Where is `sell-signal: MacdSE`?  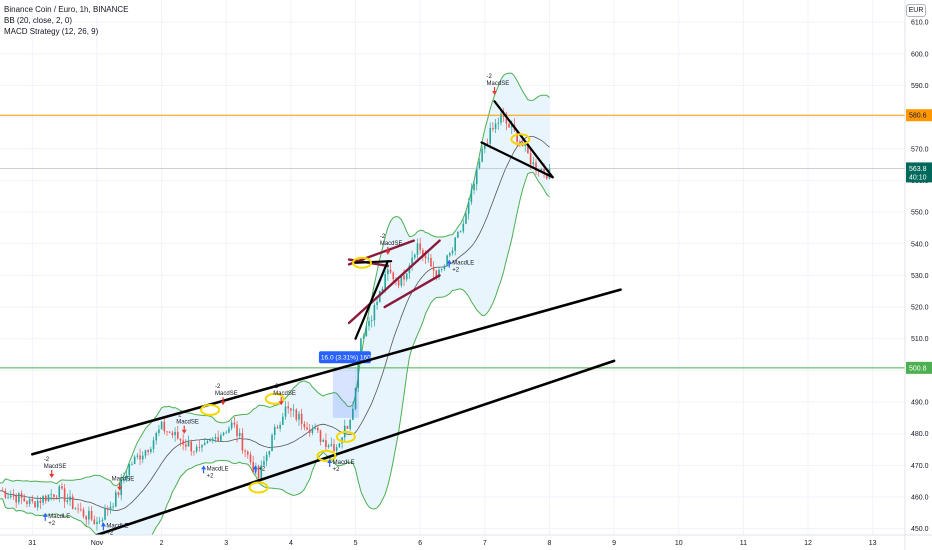 sell-signal: MacdSE is located at coordinates (123, 484).